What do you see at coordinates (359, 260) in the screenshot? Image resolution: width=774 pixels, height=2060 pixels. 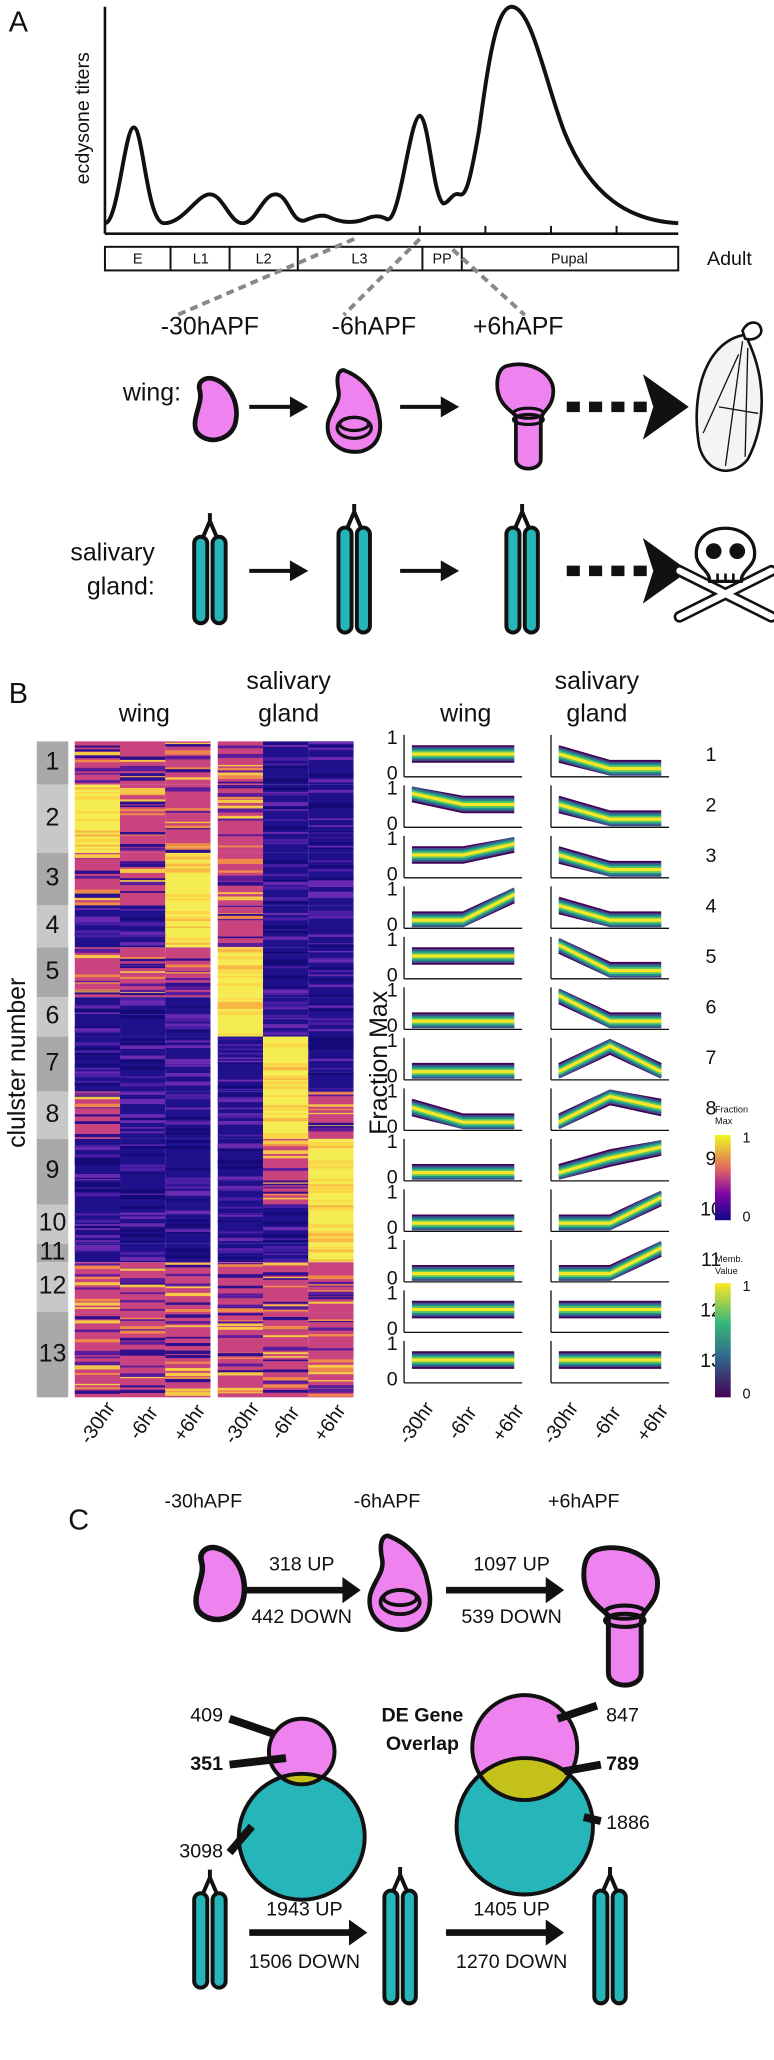 I see `stage-label: L3` at bounding box center [359, 260].